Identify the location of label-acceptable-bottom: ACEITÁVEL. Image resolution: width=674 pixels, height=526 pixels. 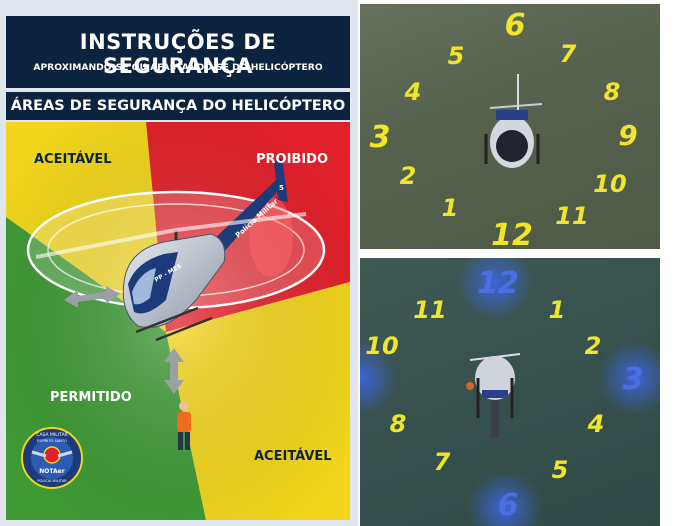
(293, 456).